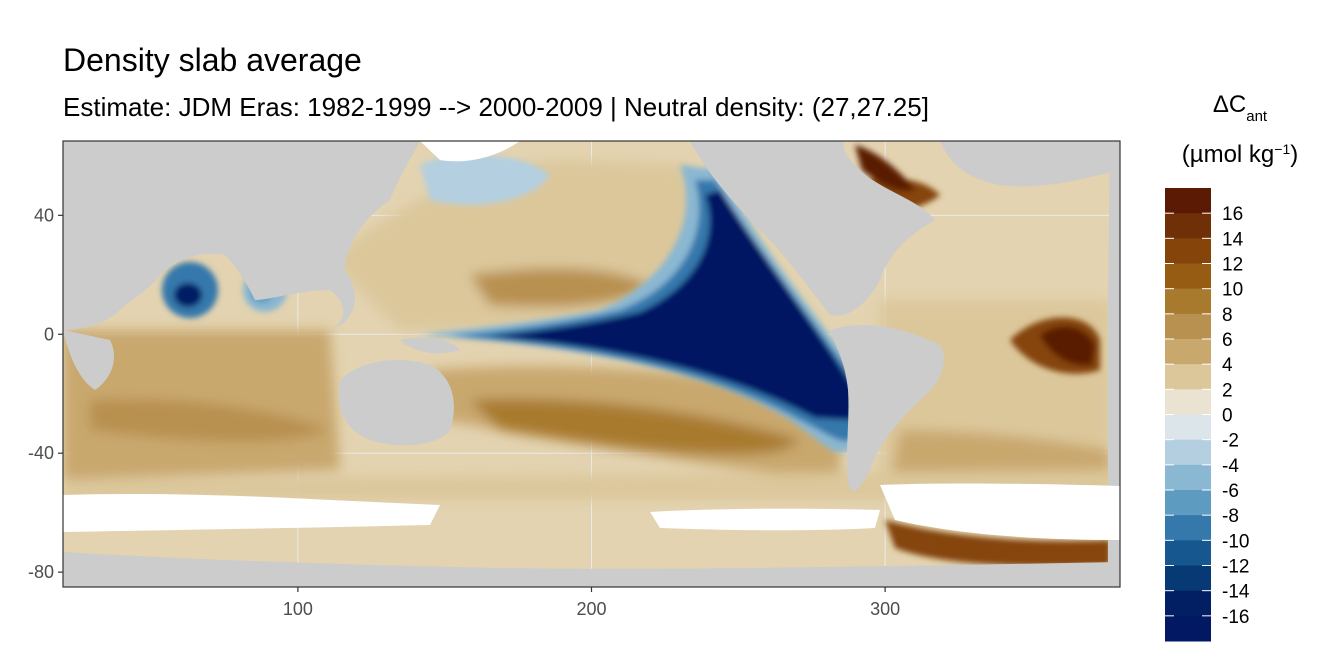 Image resolution: width=1344 pixels, height=672 pixels. What do you see at coordinates (1257, 116) in the screenshot?
I see `legend-title-sub: ant` at bounding box center [1257, 116].